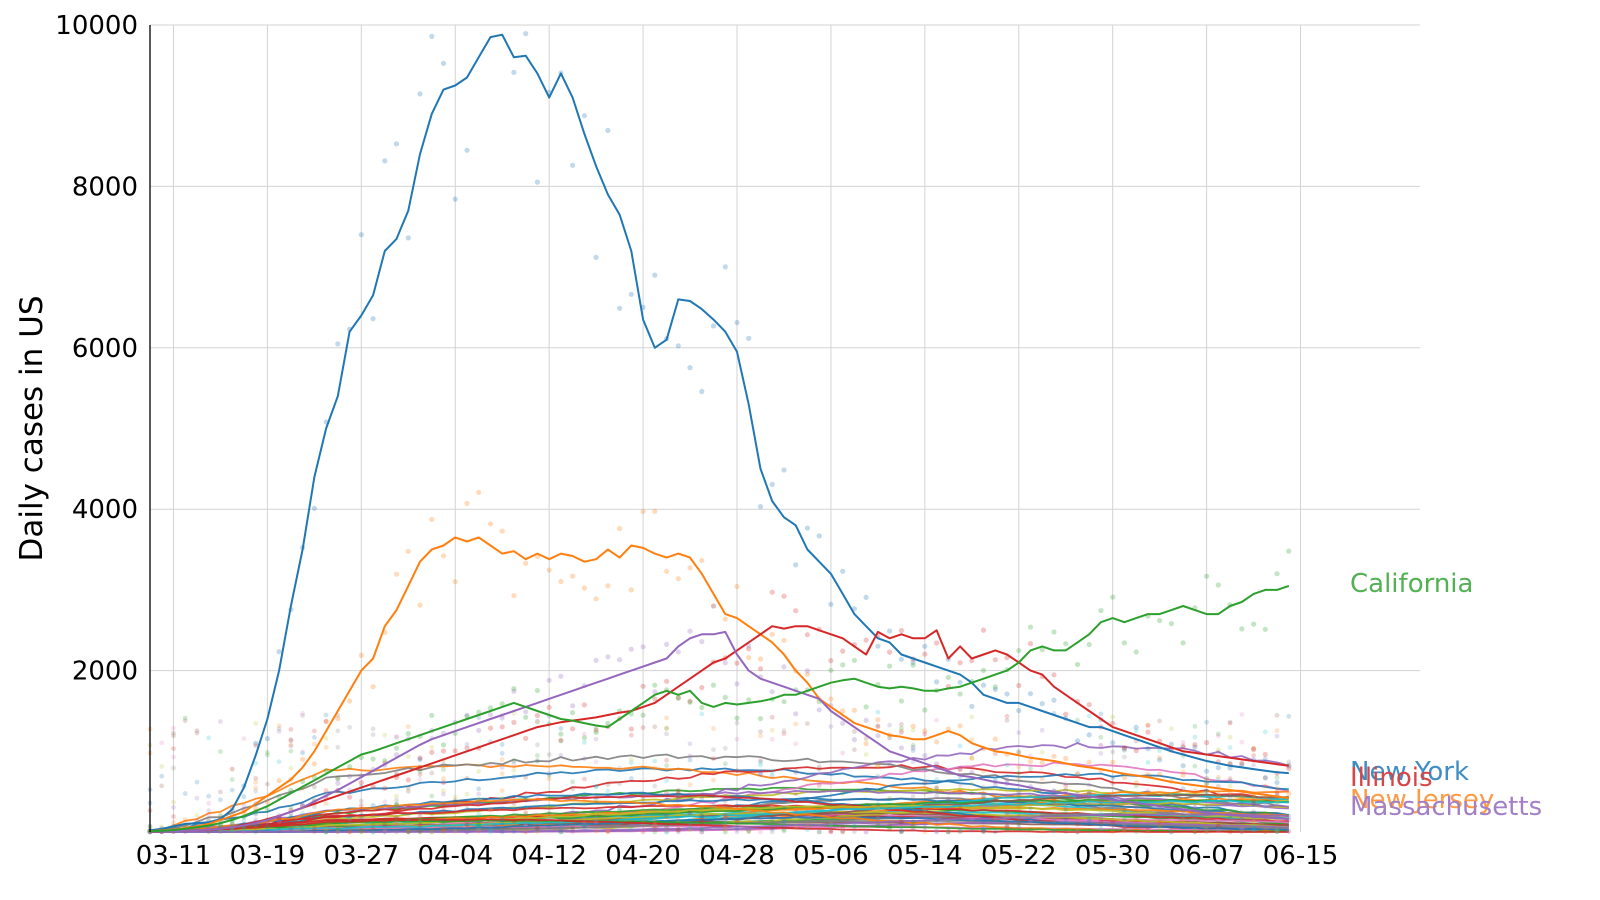 This screenshot has height=900, width=1600. Describe the element at coordinates (1446, 807) in the screenshot. I see `end-label-massachusetts: Massachusetts` at that location.